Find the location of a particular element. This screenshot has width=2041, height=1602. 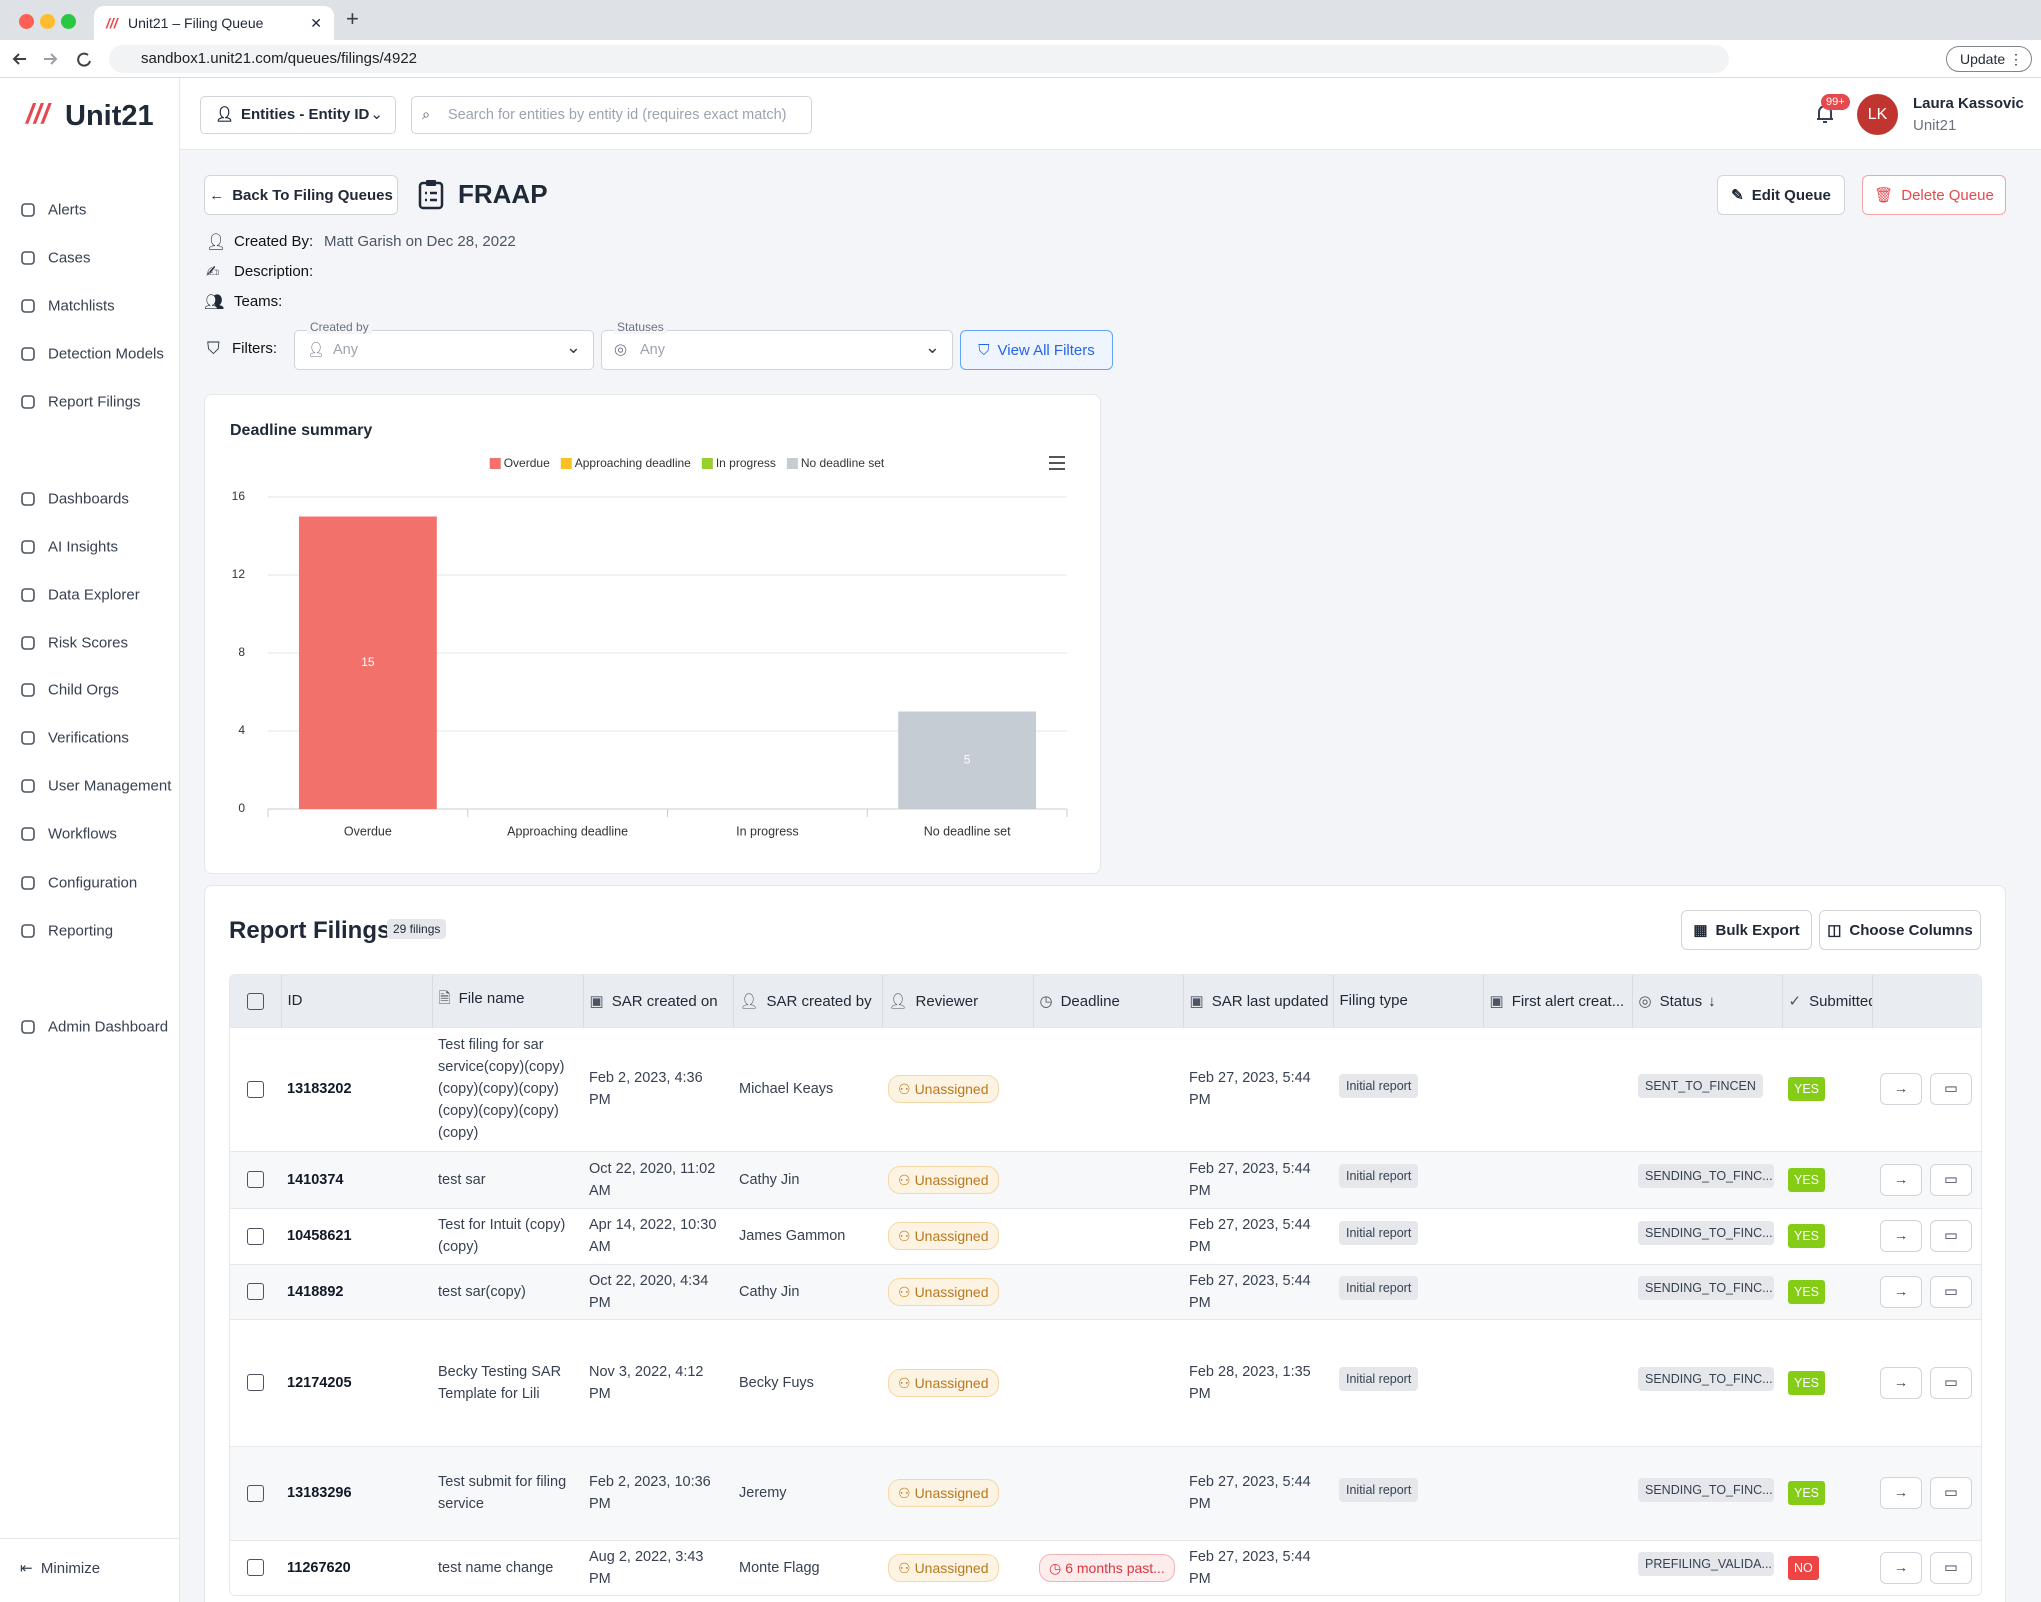

column-header: 🗎︎ File name is located at coordinates (508, 1001).